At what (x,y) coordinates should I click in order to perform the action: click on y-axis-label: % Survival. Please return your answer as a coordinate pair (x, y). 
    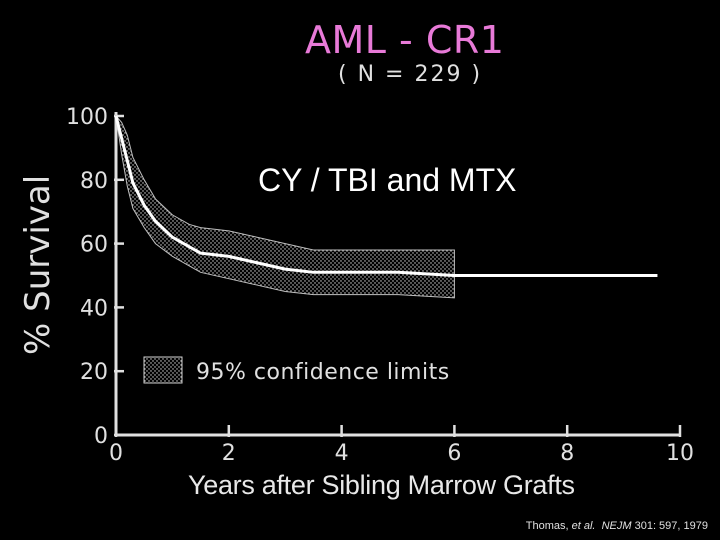
    Looking at the image, I should click on (38, 264).